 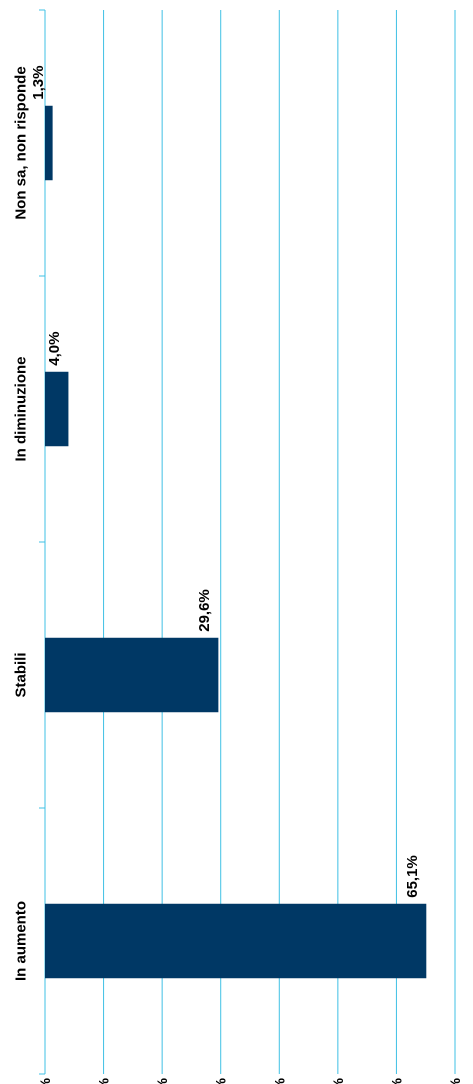 What do you see at coordinates (455, 1080) in the screenshot?
I see `y-tick-label: 70%` at bounding box center [455, 1080].